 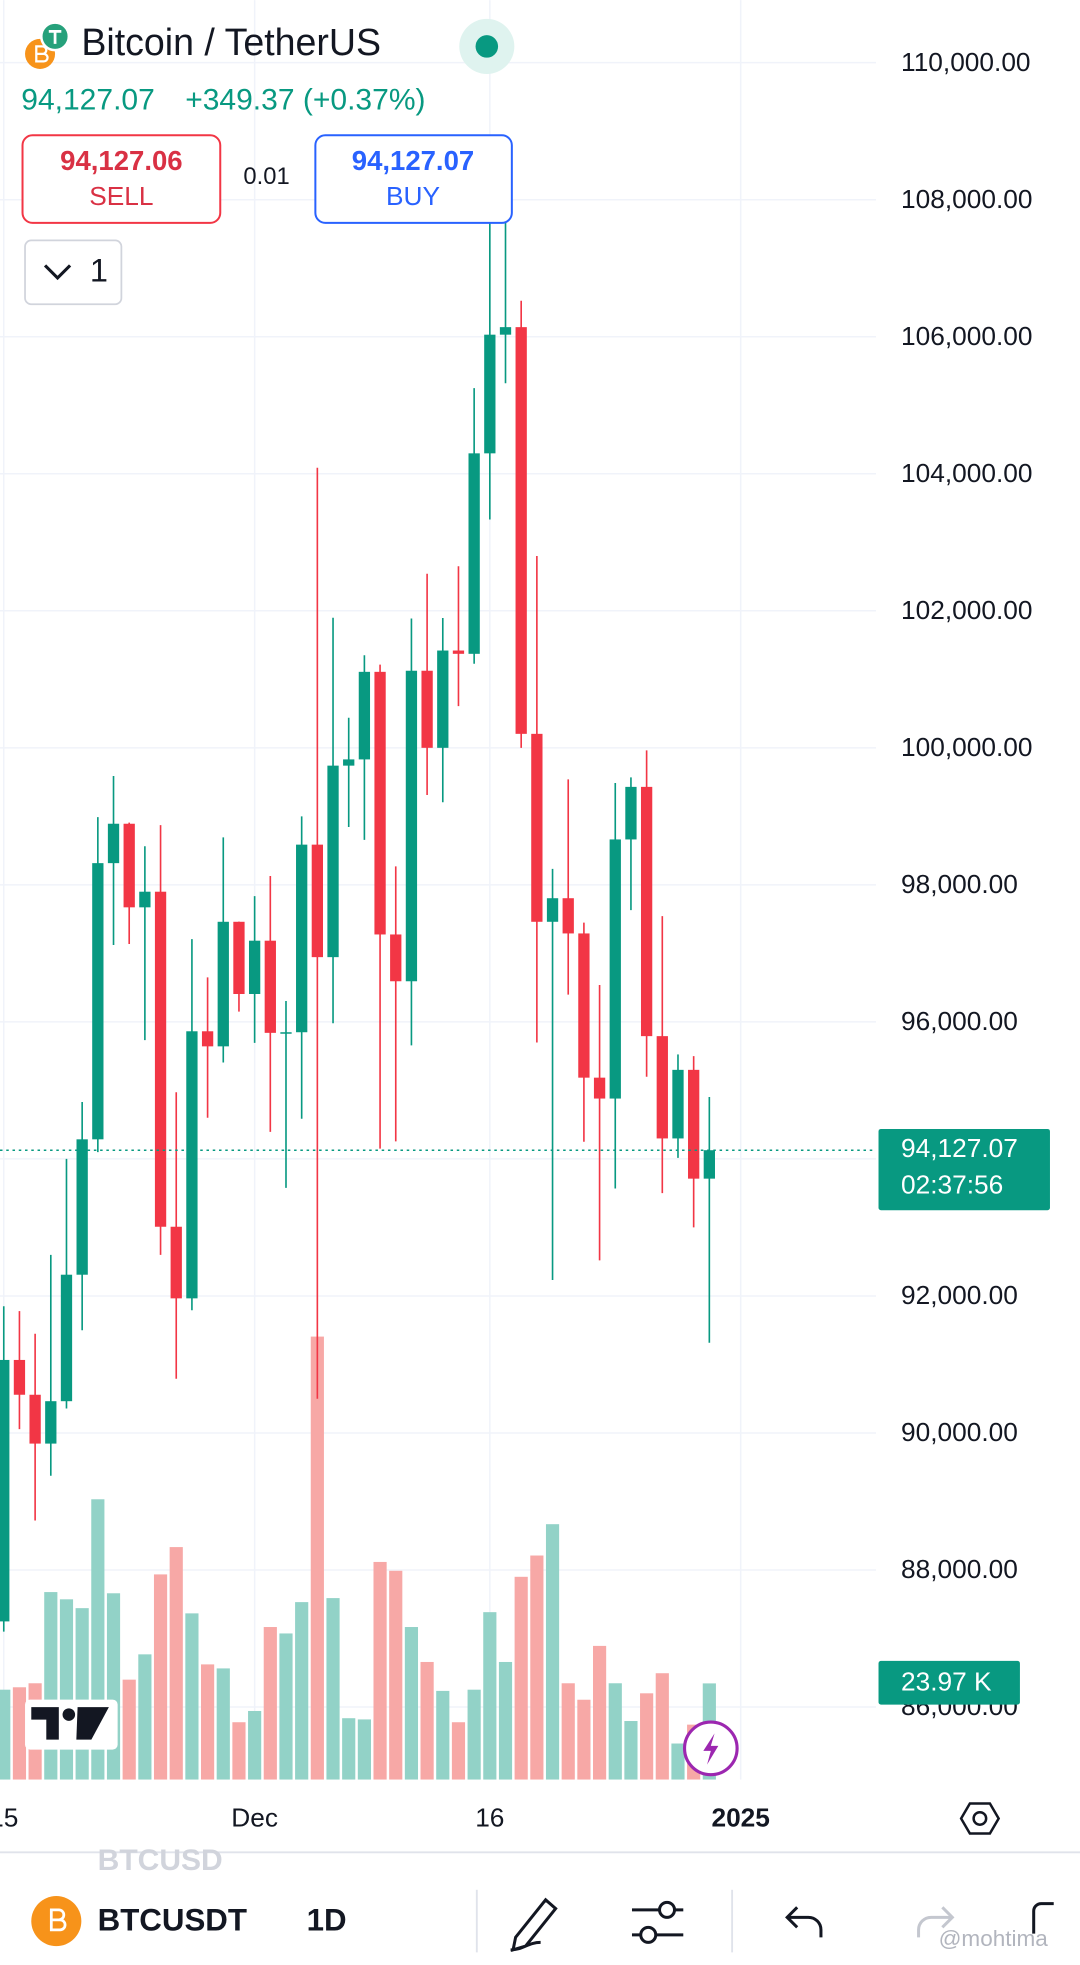 What do you see at coordinates (959, 884) in the screenshot?
I see `y-tick-label: 98,000.00` at bounding box center [959, 884].